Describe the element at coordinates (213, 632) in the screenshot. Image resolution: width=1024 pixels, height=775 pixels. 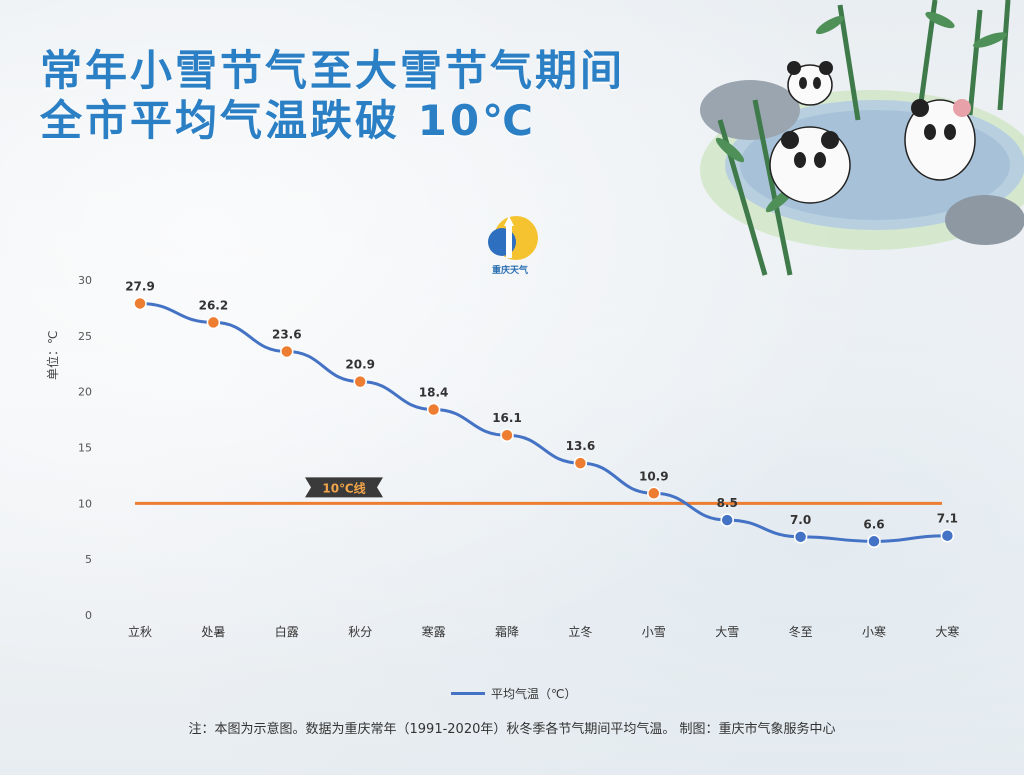
I see `x-tick-label: 处暑` at that location.